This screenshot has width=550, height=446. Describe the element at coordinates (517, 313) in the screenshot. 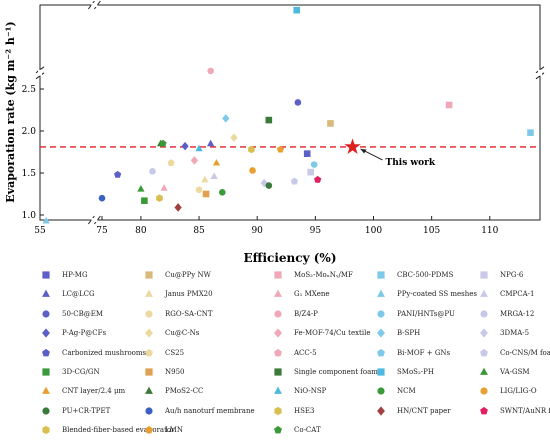

I see `legend-label: MRGA-12` at that location.